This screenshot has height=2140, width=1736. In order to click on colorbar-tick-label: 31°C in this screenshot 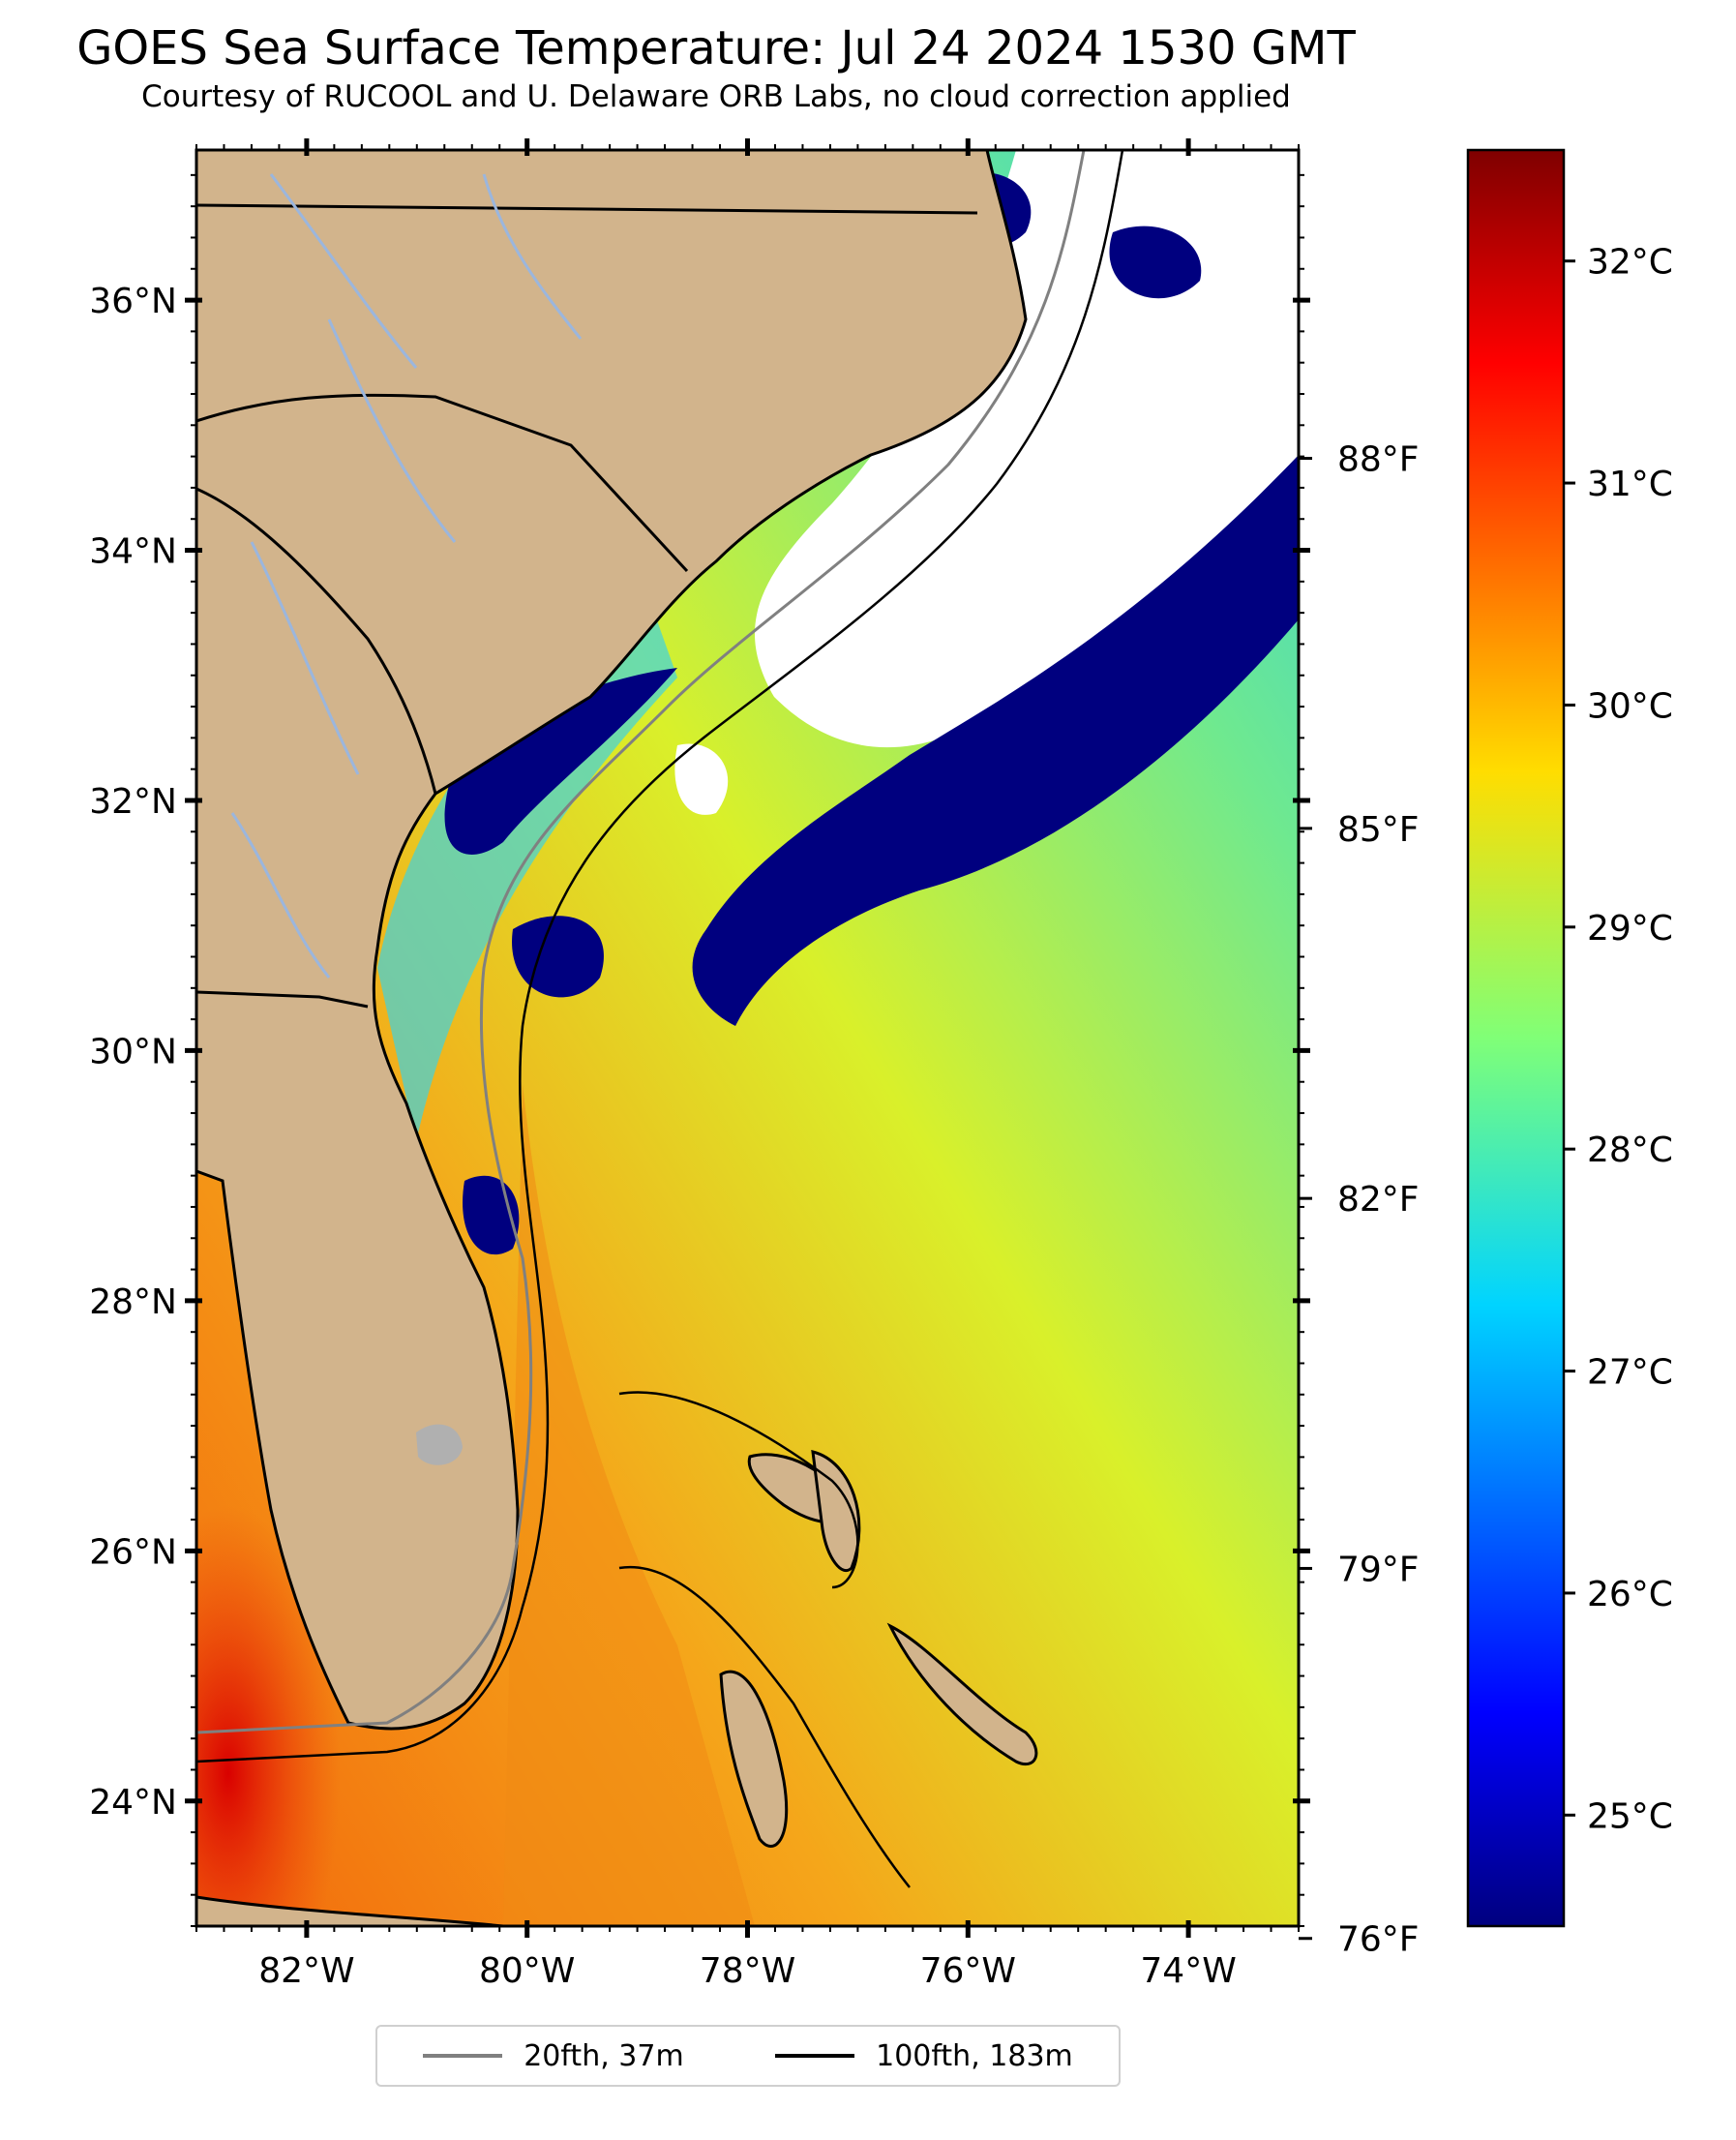, I will do `click(1630, 484)`.